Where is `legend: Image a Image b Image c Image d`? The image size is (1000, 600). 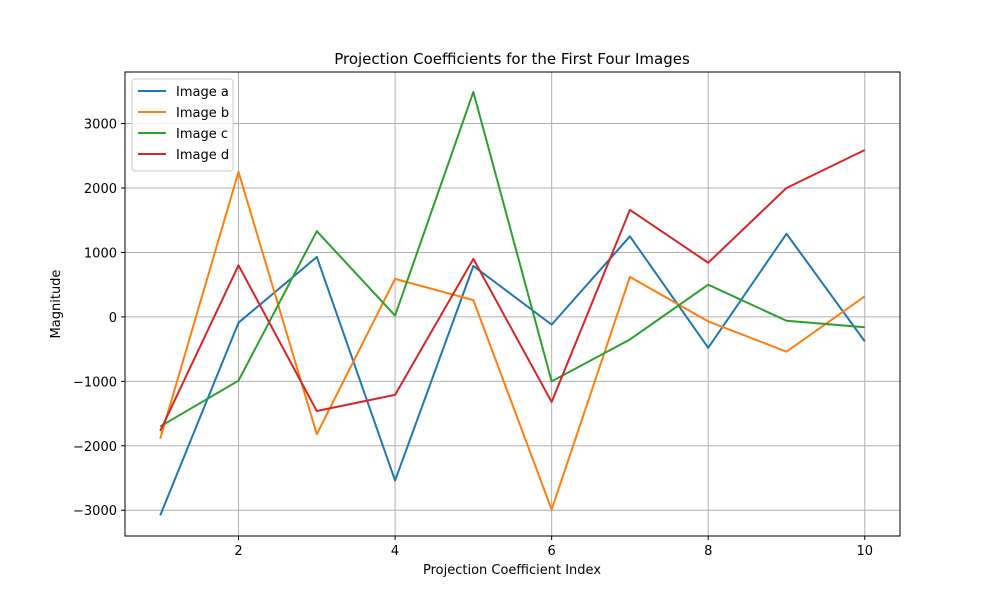
legend: Image a Image b Image c Image d is located at coordinates (182, 125).